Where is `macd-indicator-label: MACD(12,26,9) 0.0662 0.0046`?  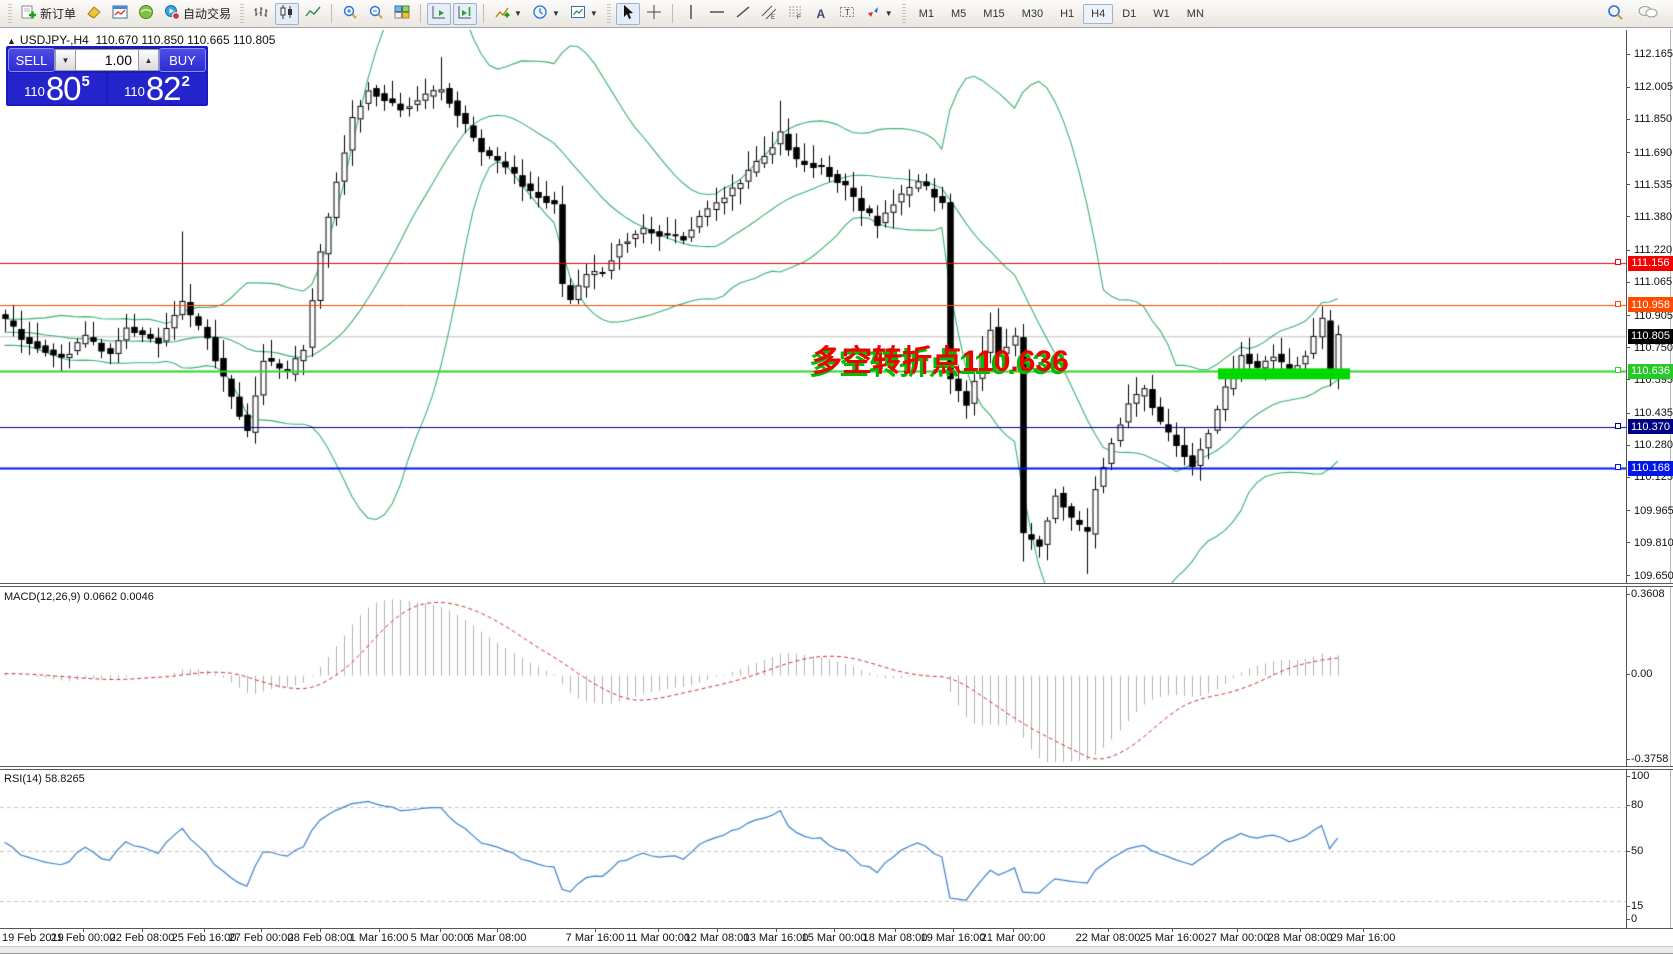
macd-indicator-label: MACD(12,26,9) 0.0662 0.0046 is located at coordinates (79, 597).